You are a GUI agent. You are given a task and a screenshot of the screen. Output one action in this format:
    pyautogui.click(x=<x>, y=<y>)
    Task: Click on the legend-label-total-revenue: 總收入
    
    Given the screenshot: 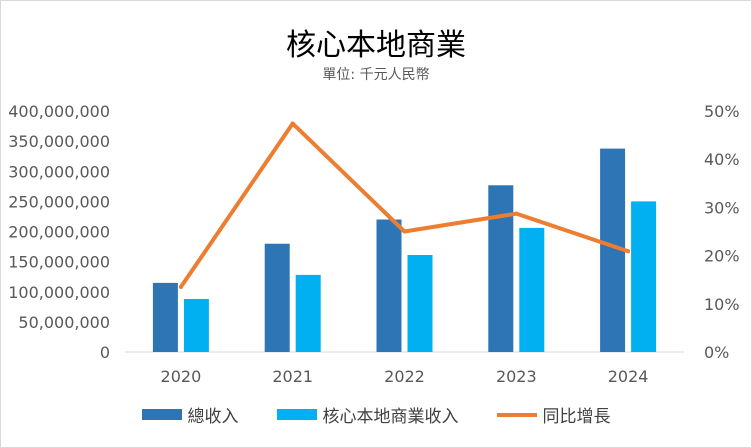 What is the action you would take?
    pyautogui.click(x=213, y=417)
    